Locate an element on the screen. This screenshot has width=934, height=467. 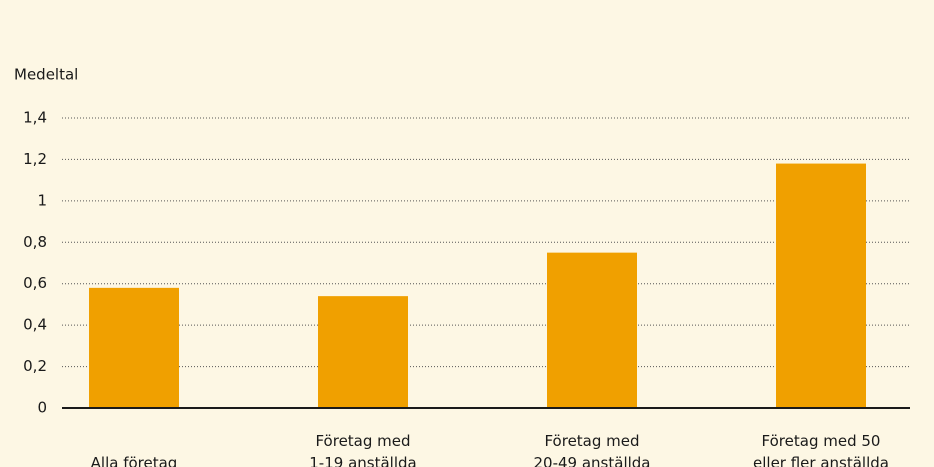
y-tick-label: 1,4 is located at coordinates (35, 118).